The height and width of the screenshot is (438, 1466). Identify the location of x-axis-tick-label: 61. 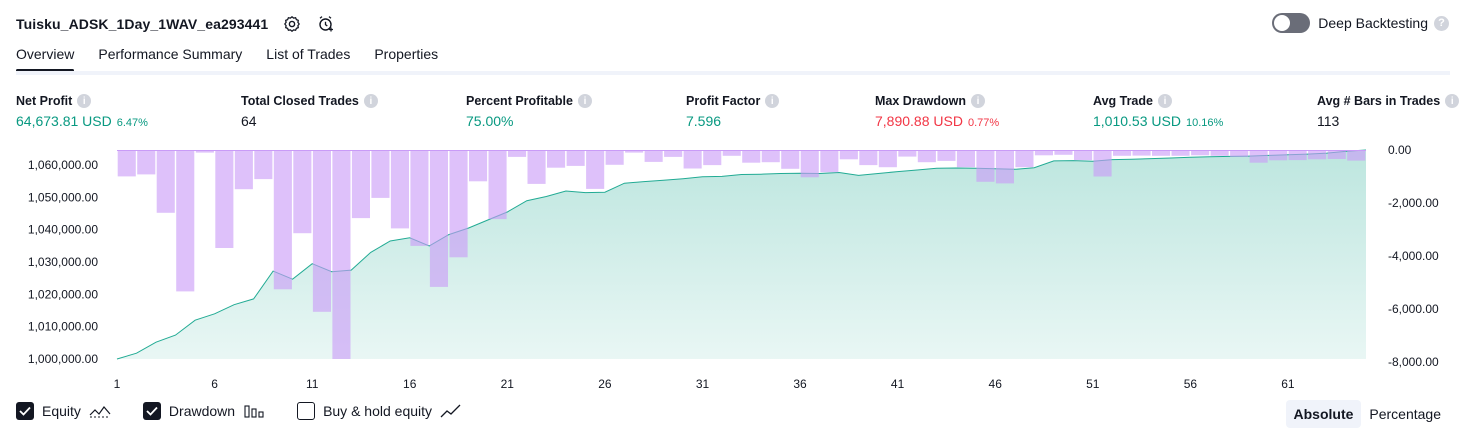
(1288, 384).